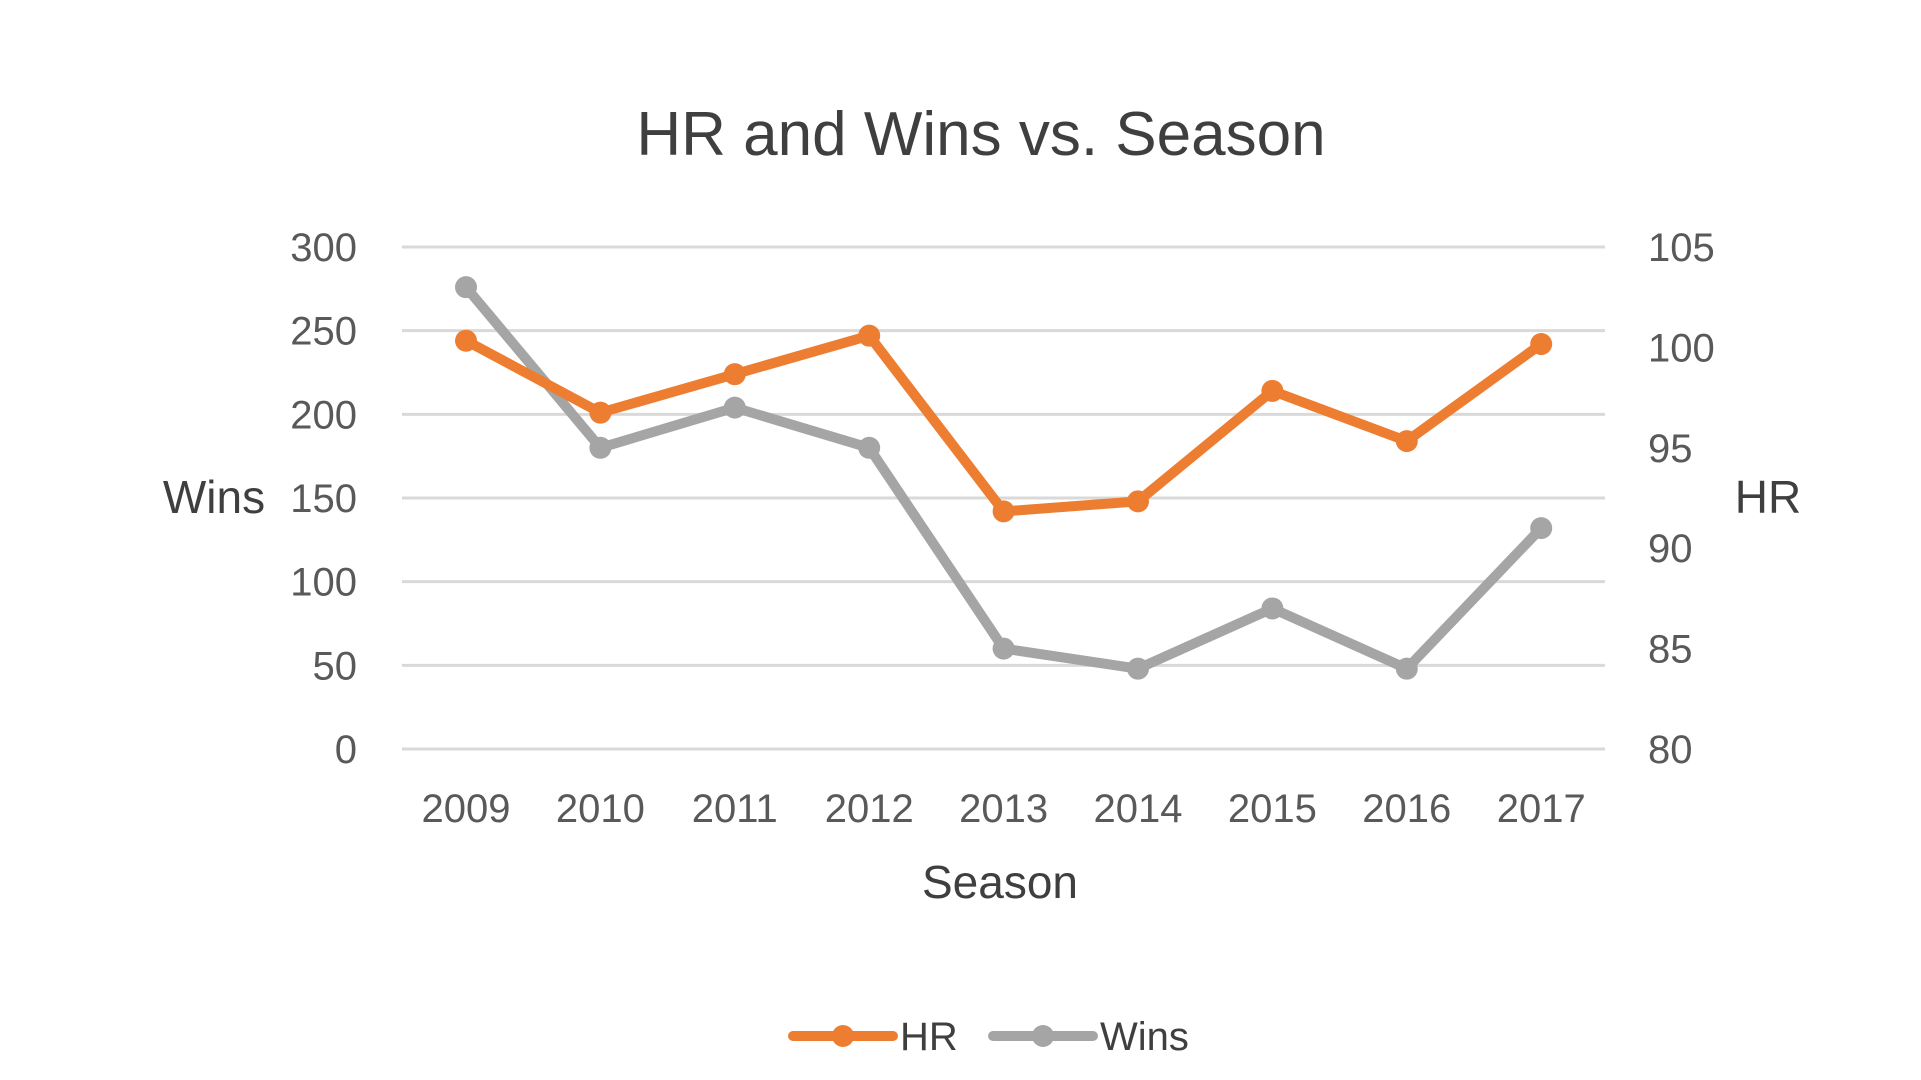 The height and width of the screenshot is (1080, 1921). What do you see at coordinates (1768, 497) in the screenshot?
I see `right-axis-label: HR` at bounding box center [1768, 497].